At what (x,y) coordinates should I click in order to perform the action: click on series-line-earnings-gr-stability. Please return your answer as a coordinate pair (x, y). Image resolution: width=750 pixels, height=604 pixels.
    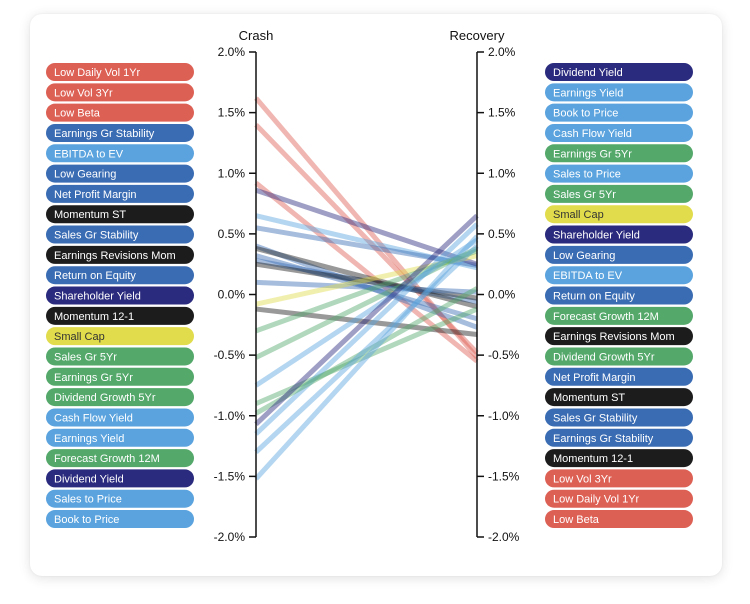
    Looking at the image, I should click on (366, 286).